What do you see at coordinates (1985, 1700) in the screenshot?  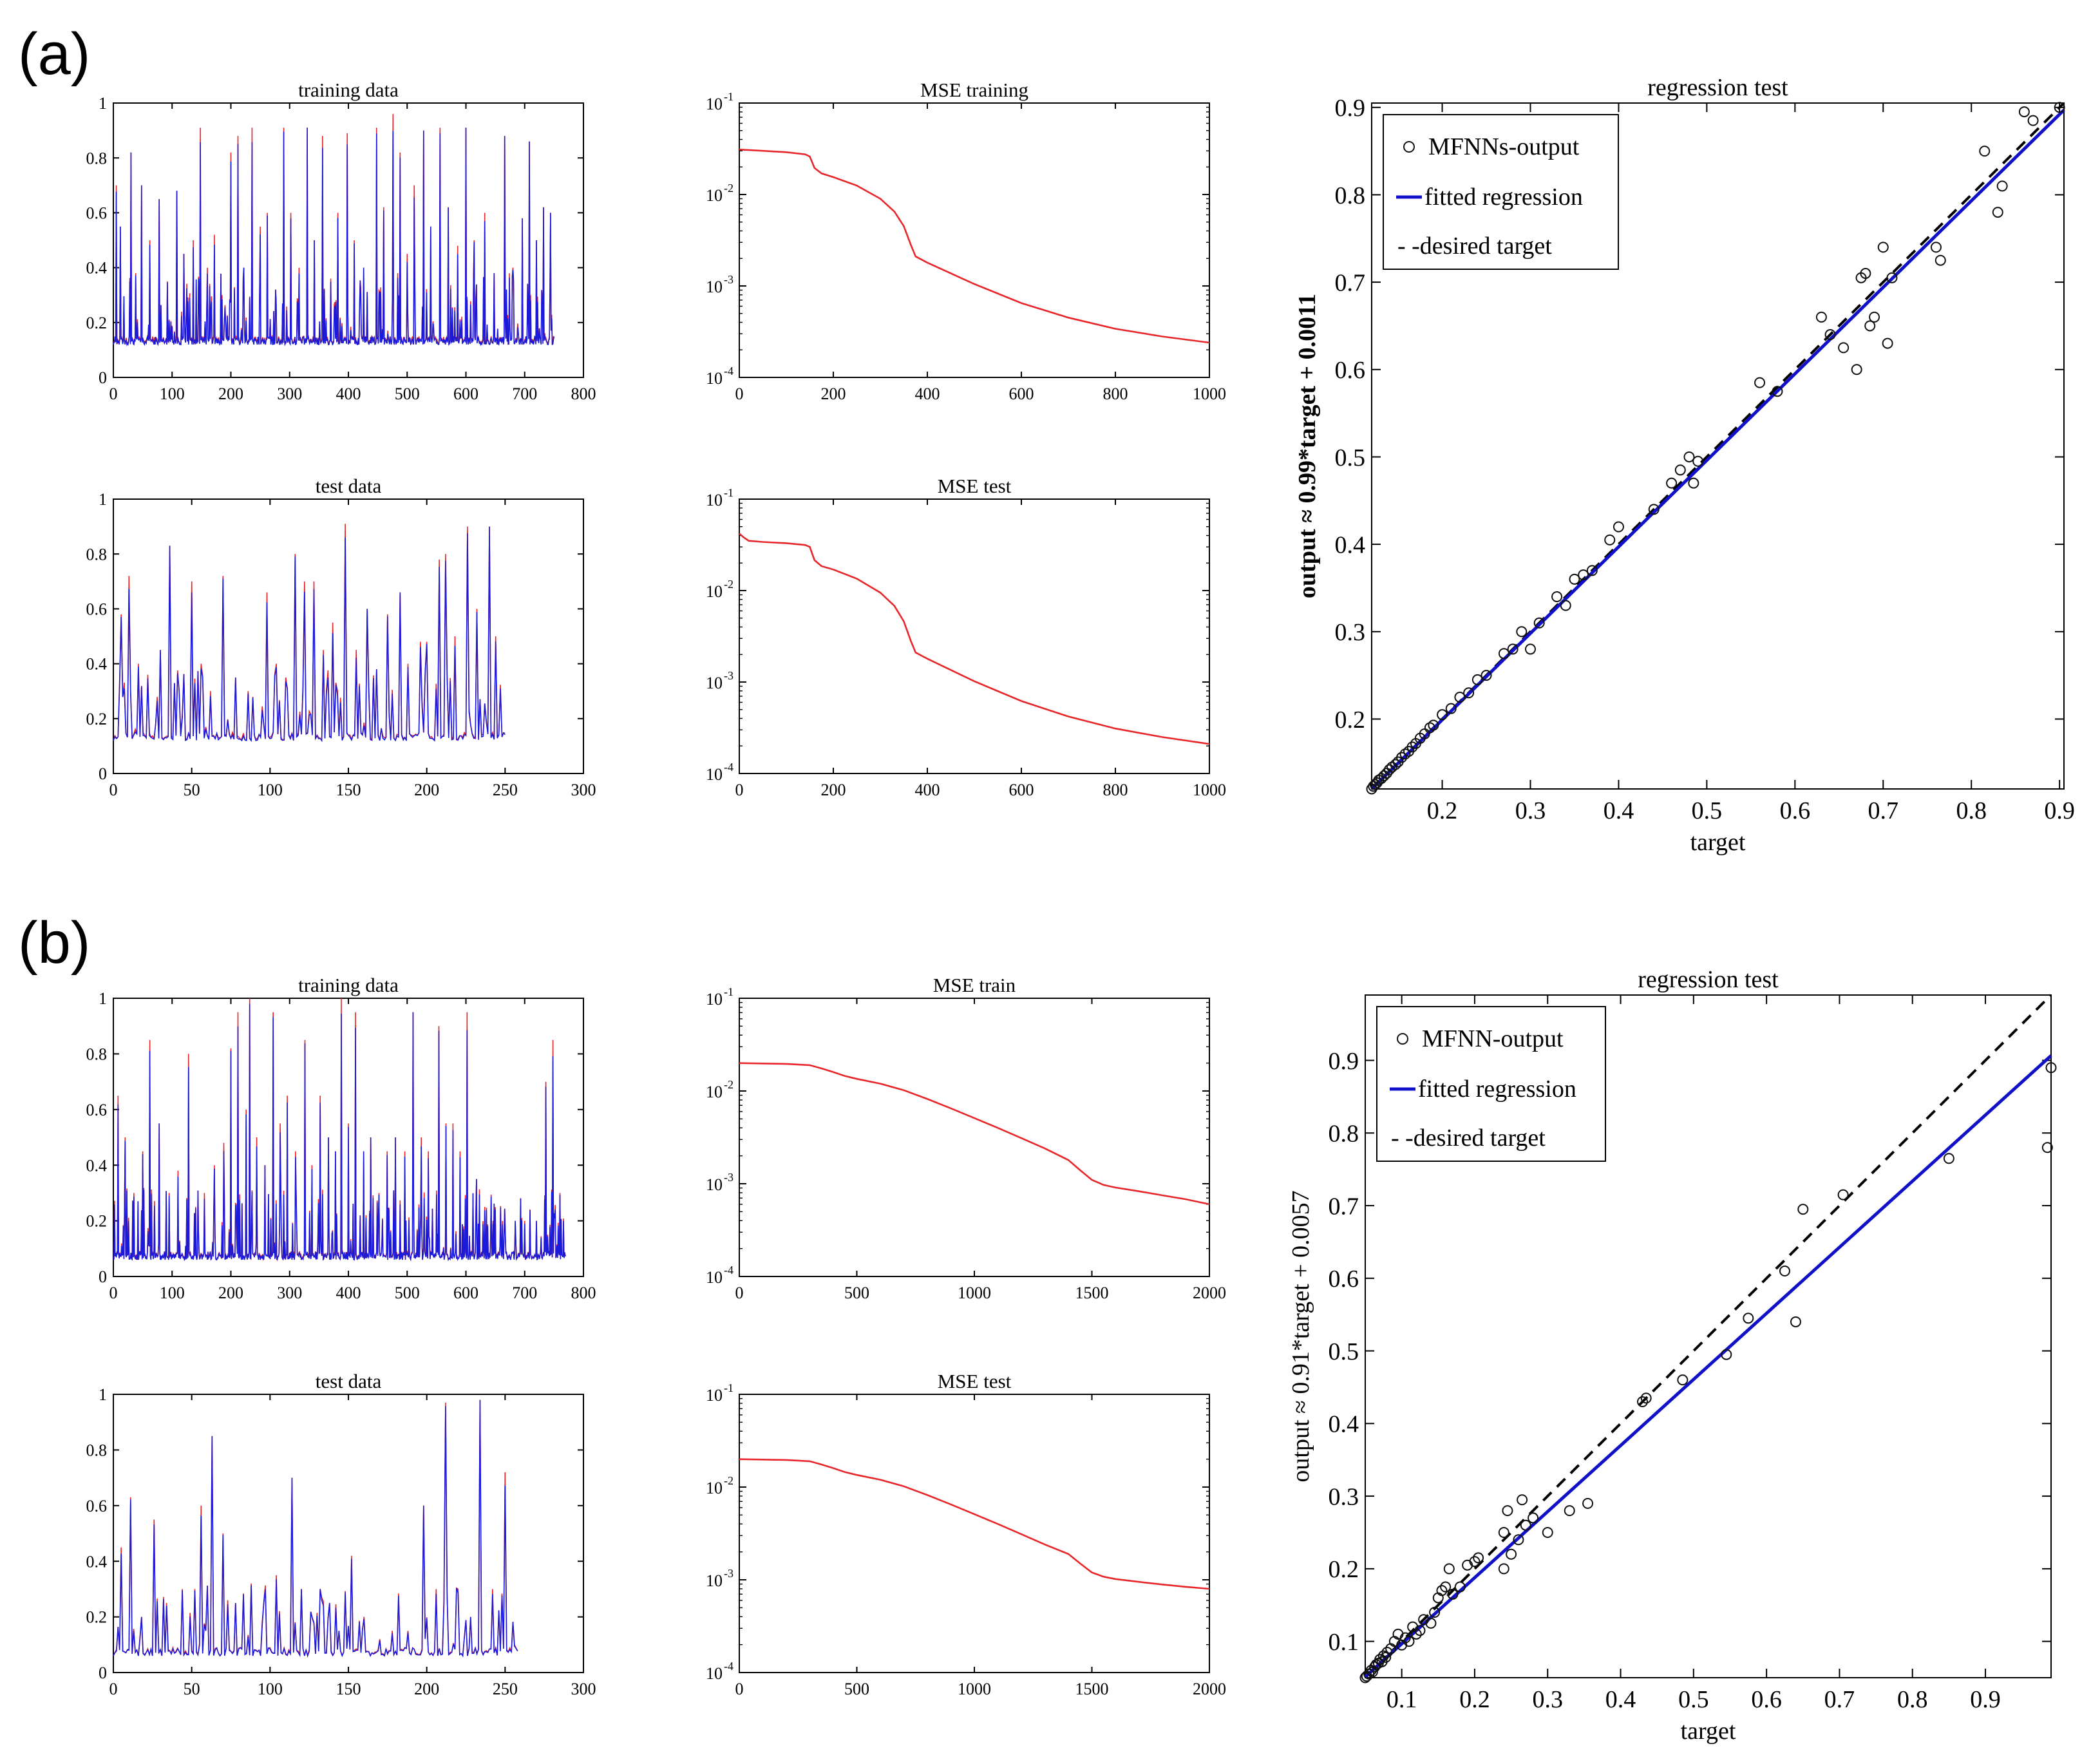 I see `x-tick-label: 0.9` at bounding box center [1985, 1700].